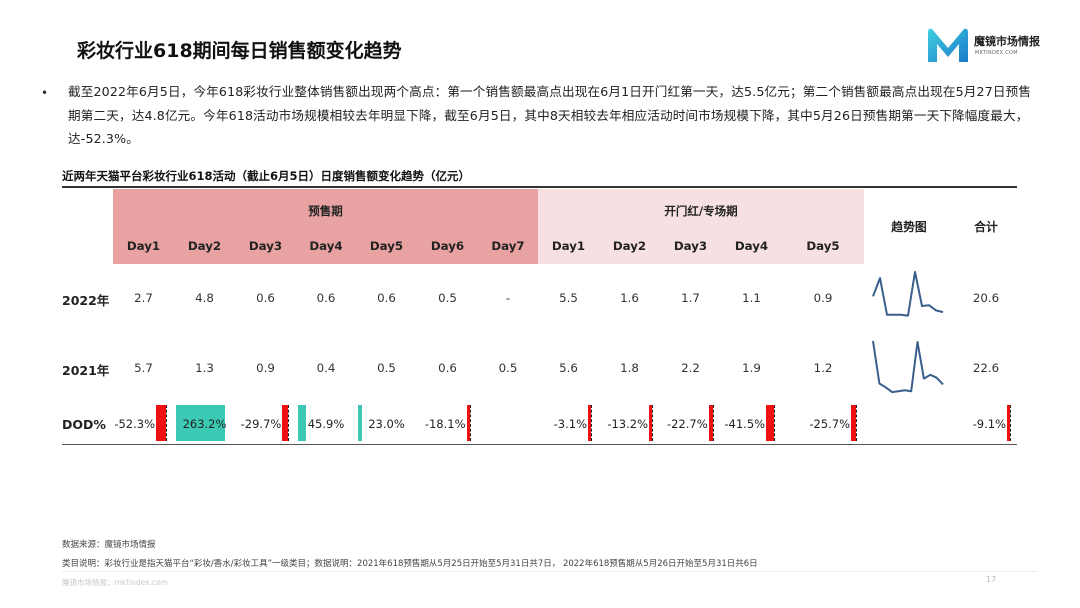 Image resolution: width=1080 pixels, height=608 pixels. I want to click on value-cell: 2.7, so click(143, 298).